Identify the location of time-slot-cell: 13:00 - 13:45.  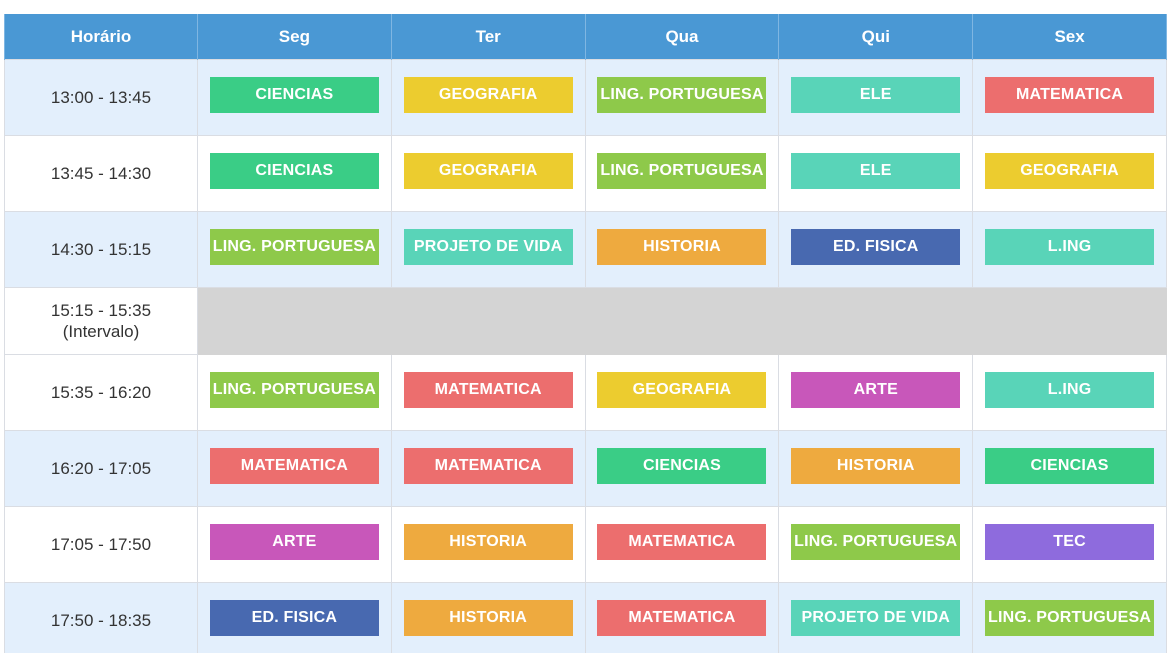
(101, 97).